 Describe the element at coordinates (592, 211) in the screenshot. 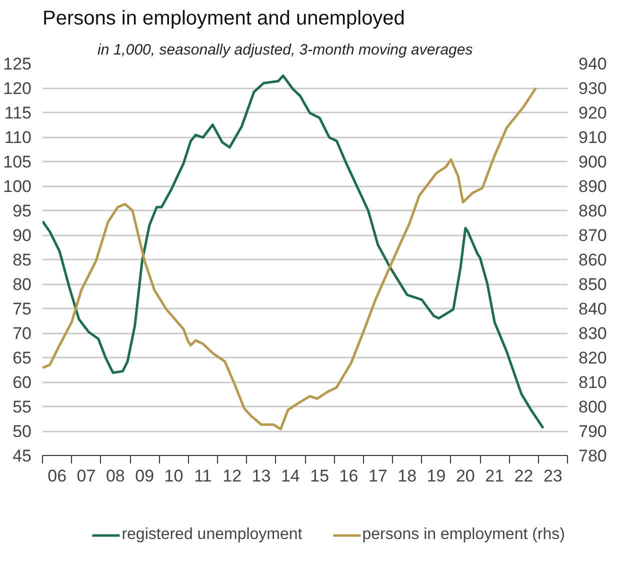

I see `y2-tick-label: 880` at that location.